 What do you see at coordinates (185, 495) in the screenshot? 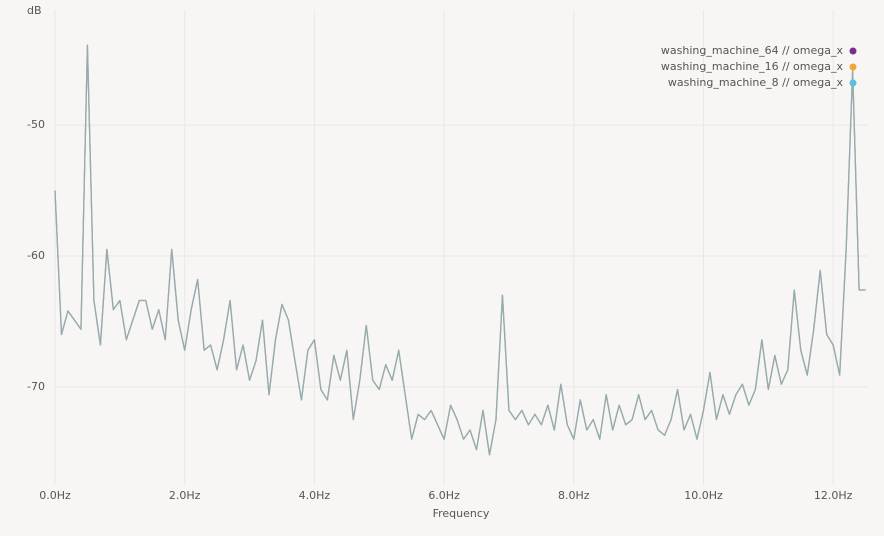
I see `x-tick-label: 2.0Hz` at bounding box center [185, 495].